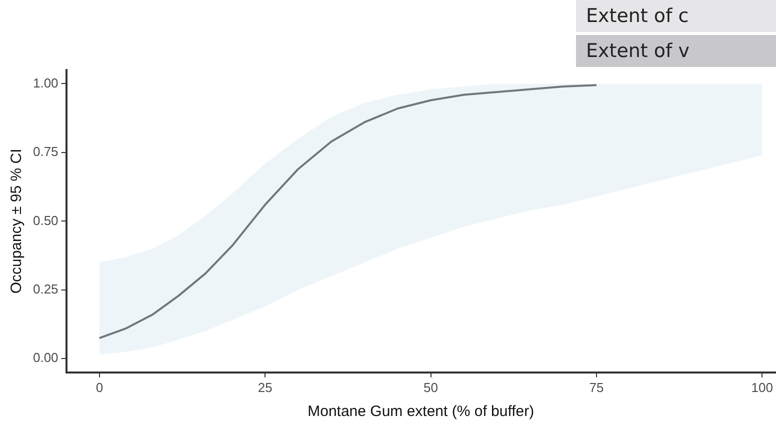 The width and height of the screenshot is (776, 429). Describe the element at coordinates (421, 411) in the screenshot. I see `x-axis-title: Montane Gum extent (% of buffer)` at that location.